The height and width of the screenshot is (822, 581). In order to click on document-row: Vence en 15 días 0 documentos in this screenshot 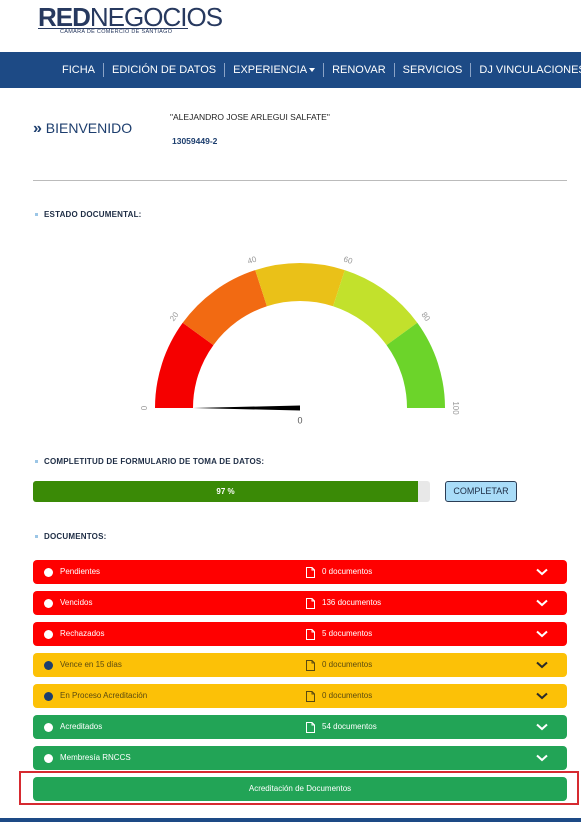, I will do `click(300, 665)`.